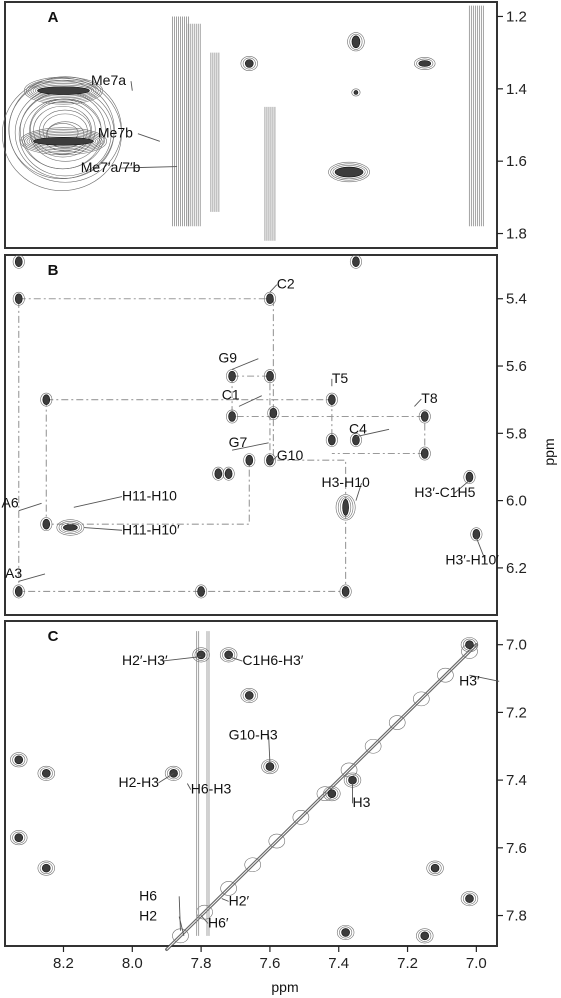  I want to click on annotation-label: G7, so click(238, 442).